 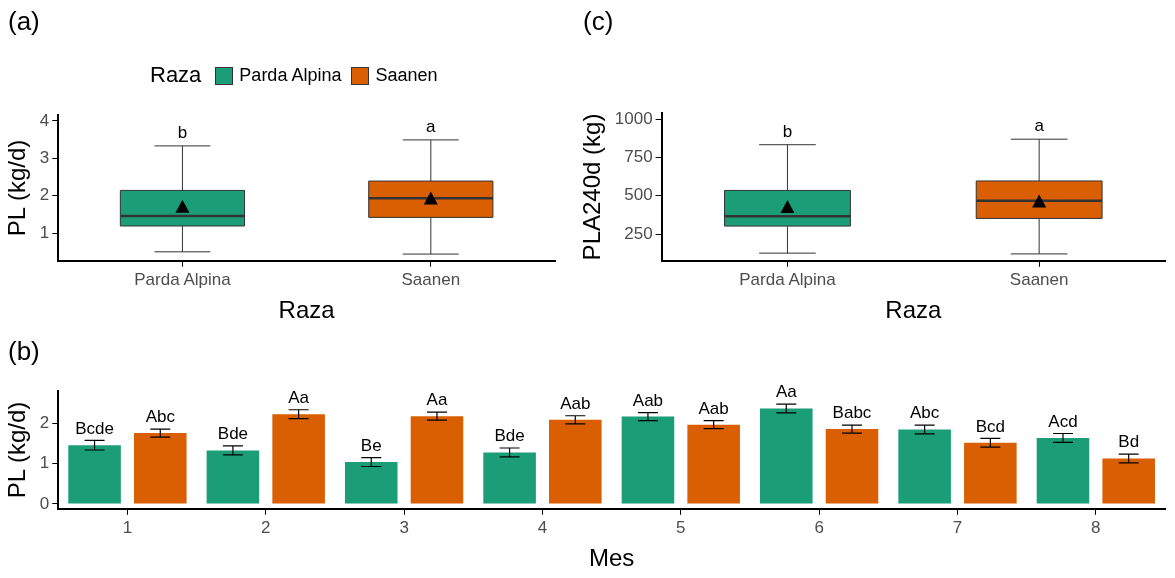 What do you see at coordinates (638, 157) in the screenshot?
I see `y-tick-label: 750` at bounding box center [638, 157].